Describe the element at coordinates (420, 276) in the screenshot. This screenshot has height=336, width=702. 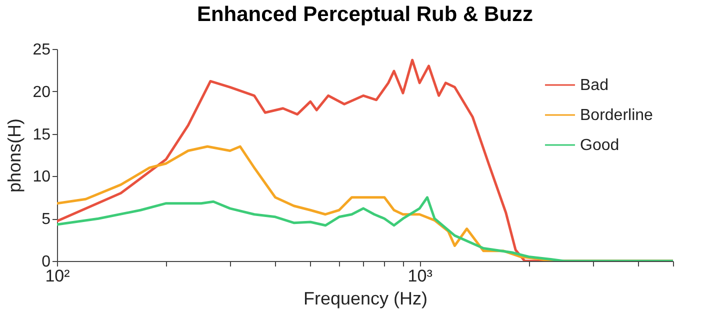
I see `x-tick-label: 10³` at that location.